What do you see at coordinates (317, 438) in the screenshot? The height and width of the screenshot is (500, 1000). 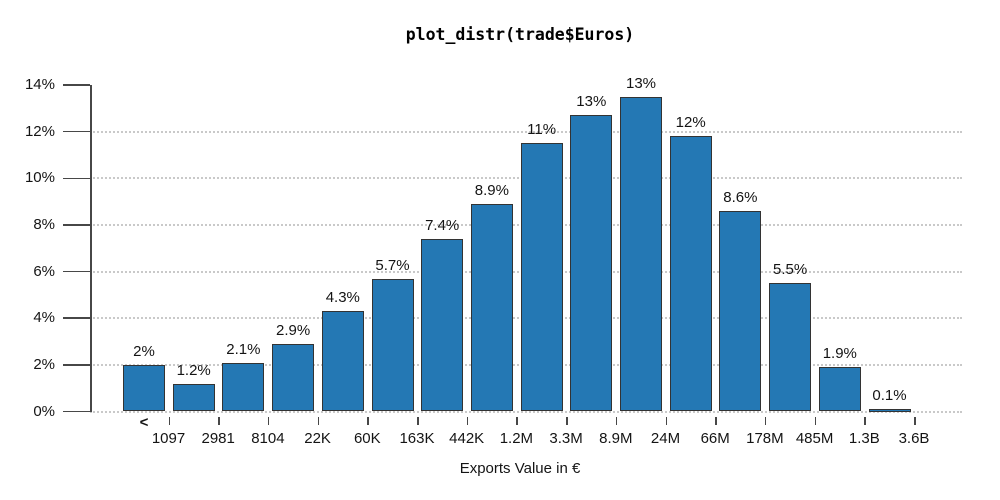 I see `x-tick-label: 22K` at bounding box center [317, 438].